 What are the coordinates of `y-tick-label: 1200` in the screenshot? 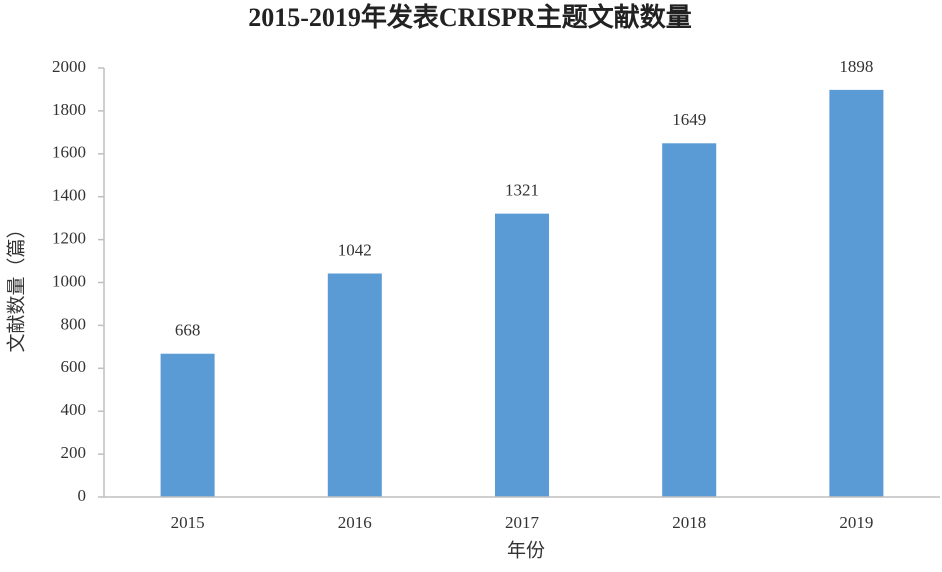 It's located at (69, 238).